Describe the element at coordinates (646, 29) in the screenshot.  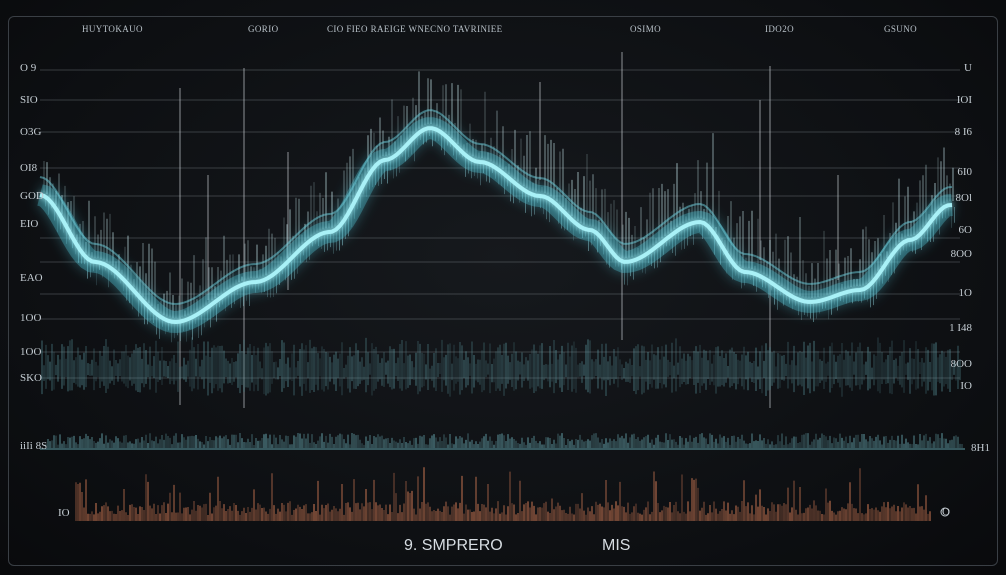
I see `header-label-4: OSIMO` at that location.